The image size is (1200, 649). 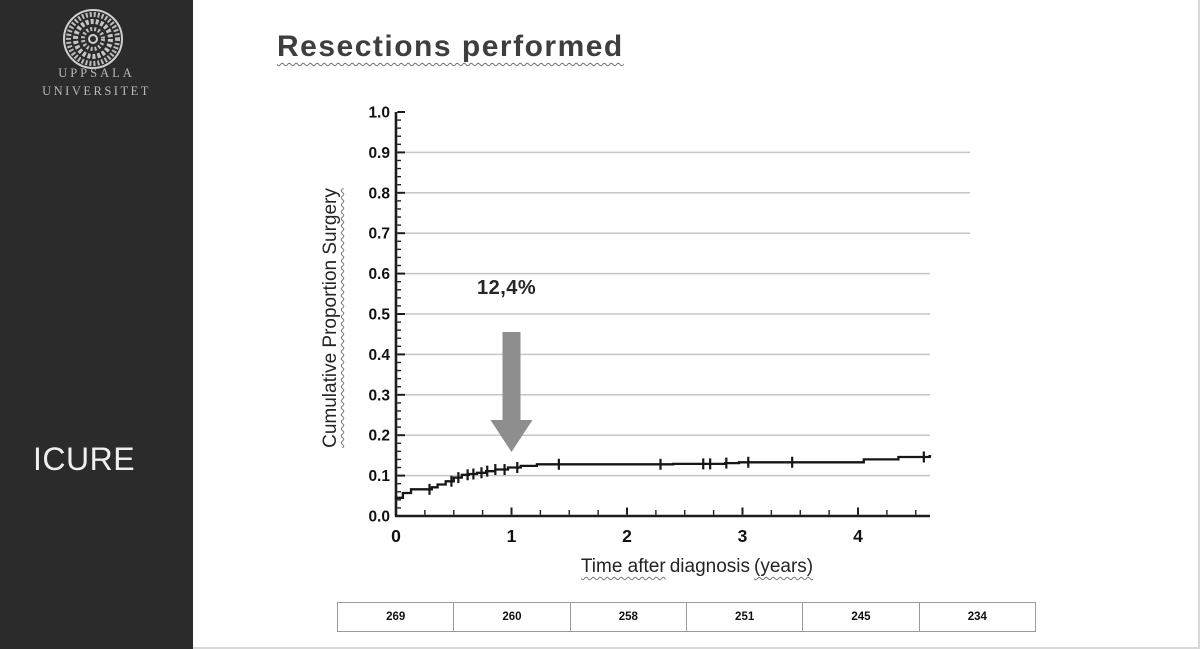 I want to click on x-tick-label: 3, so click(x=743, y=536).